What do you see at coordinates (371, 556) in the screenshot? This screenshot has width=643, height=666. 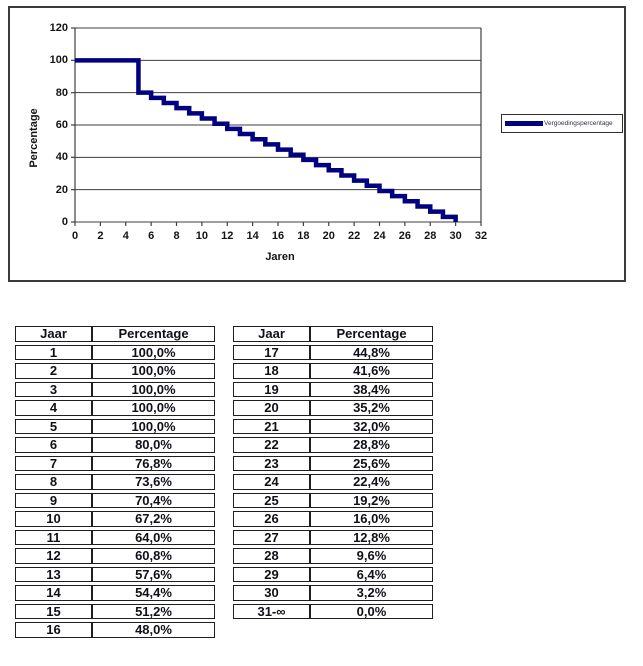 I see `percentage-cell: 9,6%` at bounding box center [371, 556].